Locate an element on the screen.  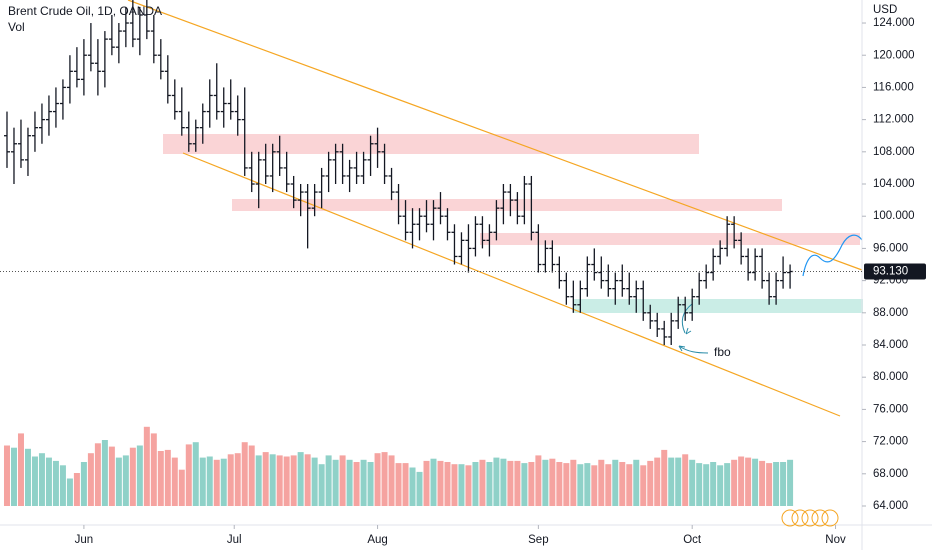
volume-label: Vol is located at coordinates (16, 27).